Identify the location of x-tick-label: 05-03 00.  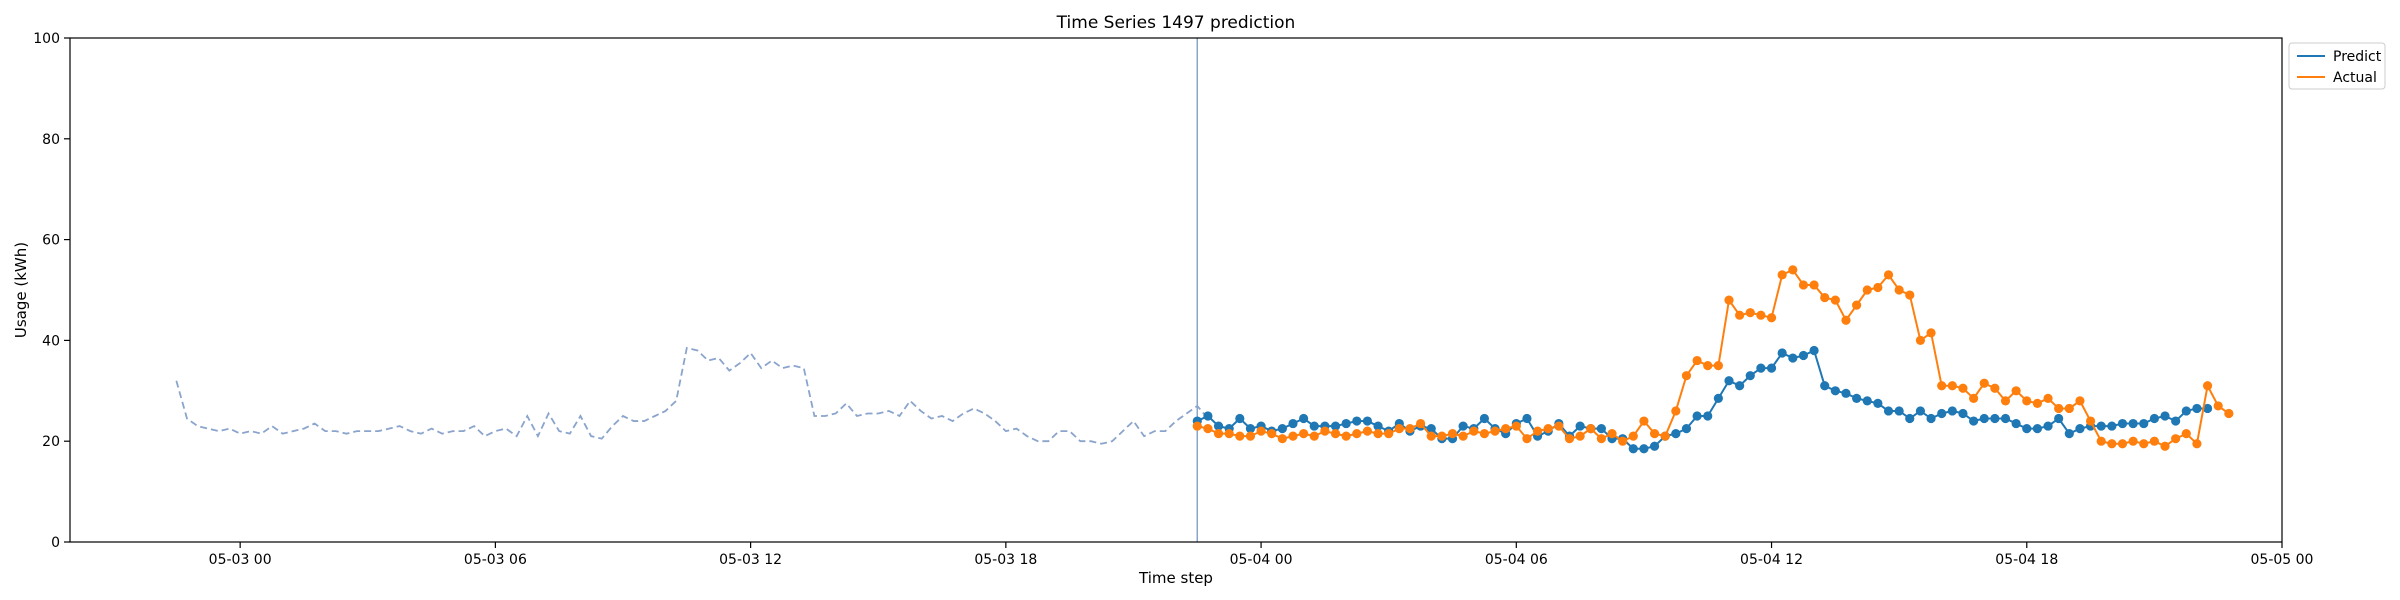
(240, 560).